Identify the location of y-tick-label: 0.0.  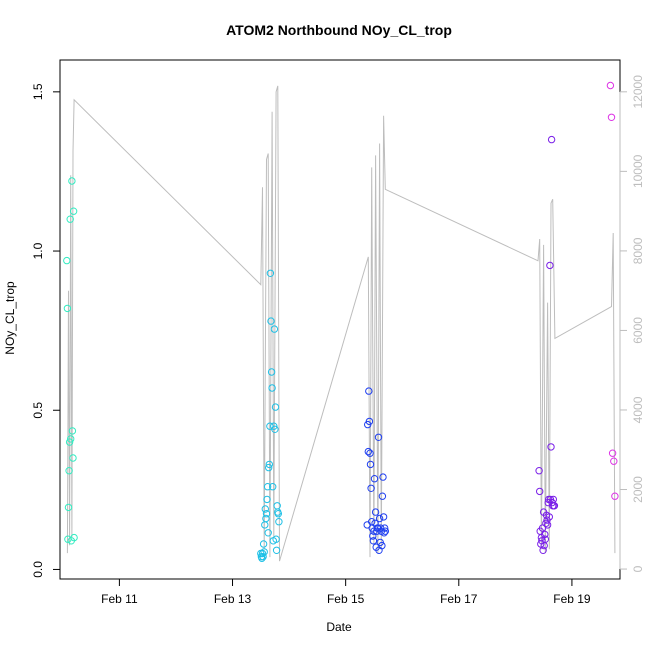
(38, 569).